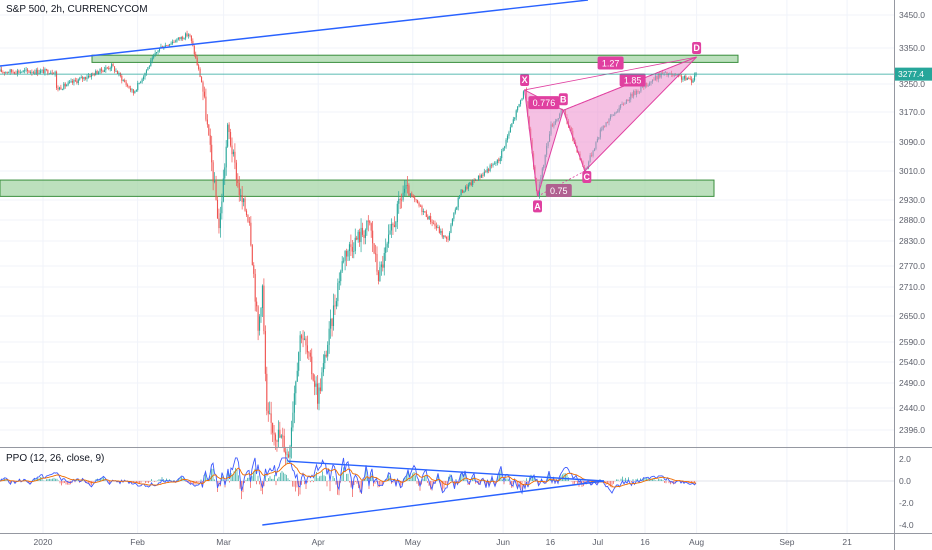 The image size is (932, 550). What do you see at coordinates (357, 188) in the screenshot?
I see `support-zone` at bounding box center [357, 188].